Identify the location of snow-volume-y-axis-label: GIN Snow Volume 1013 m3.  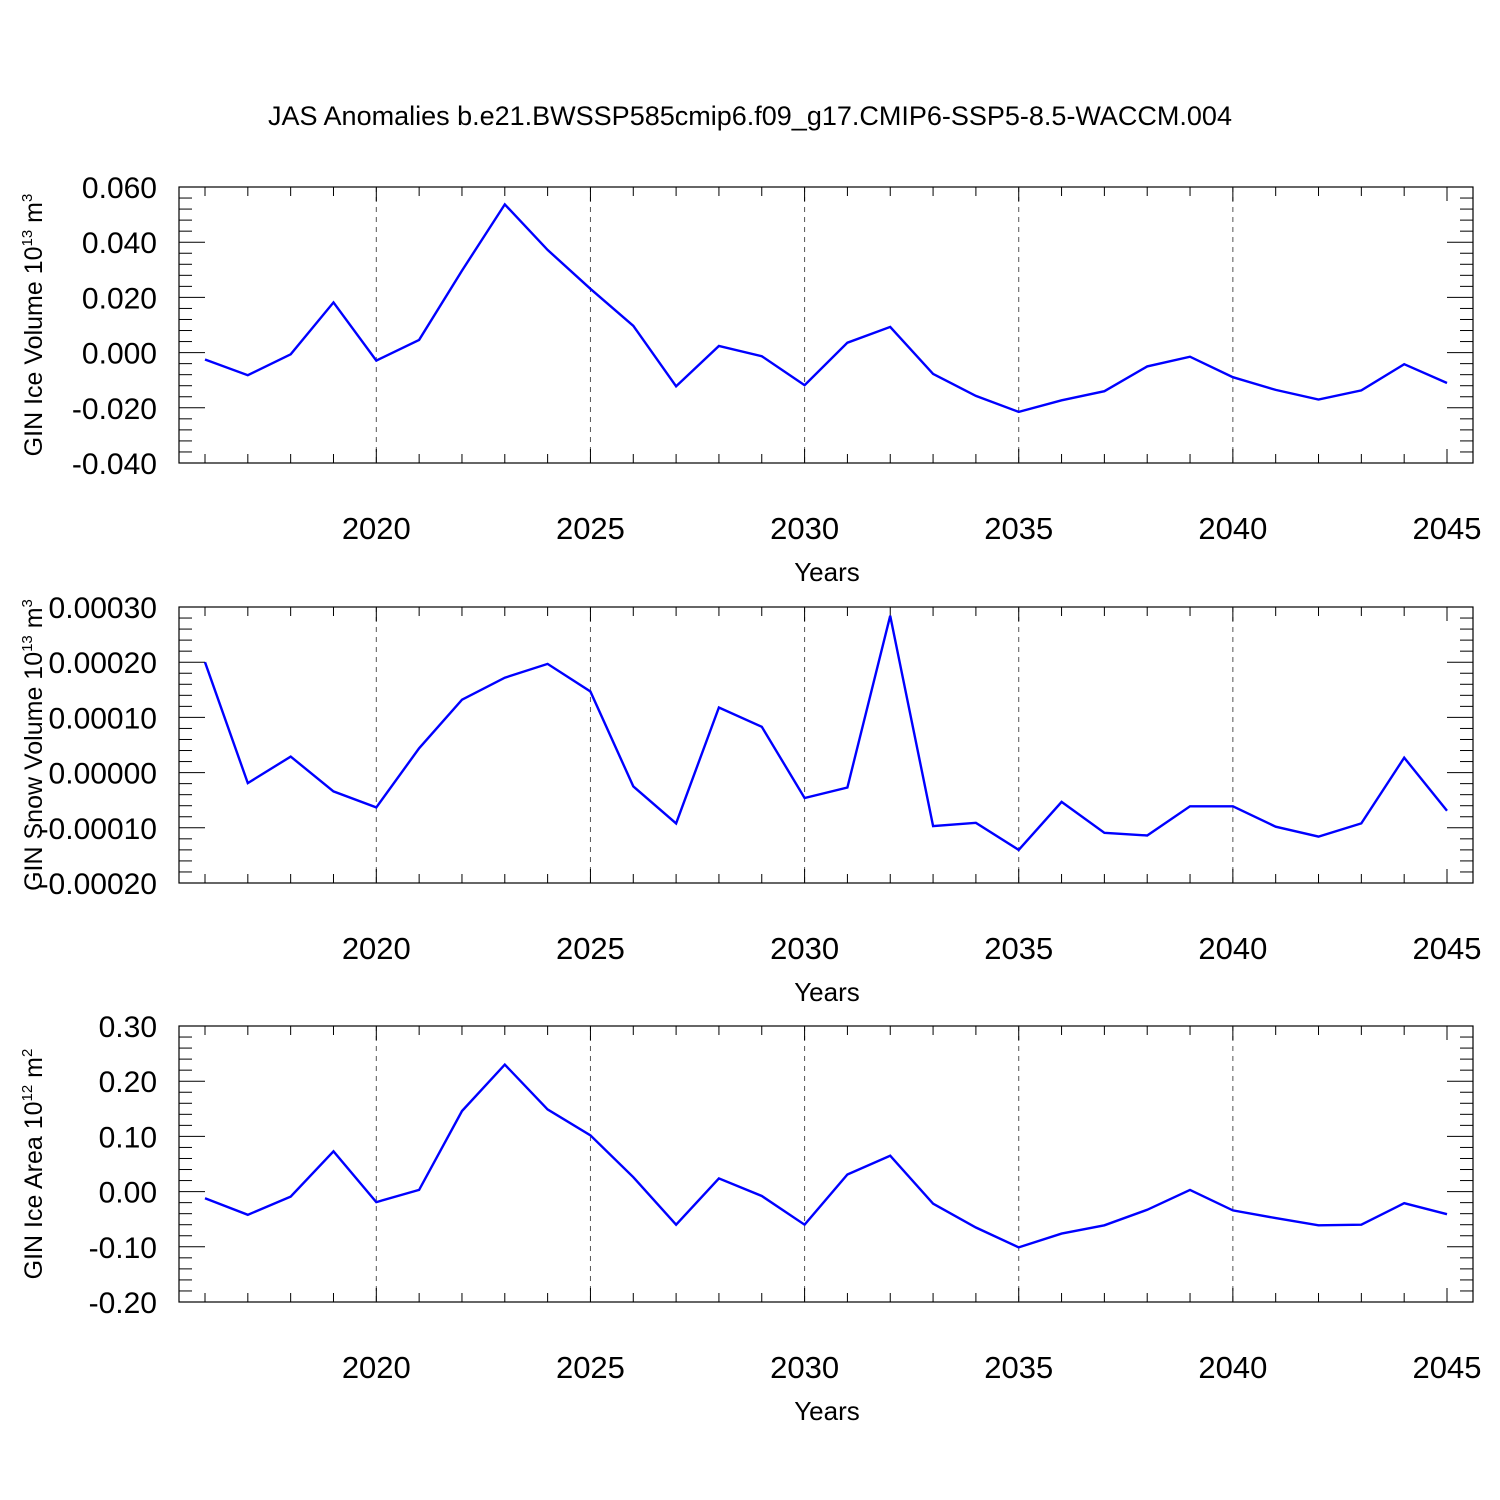
(33, 745).